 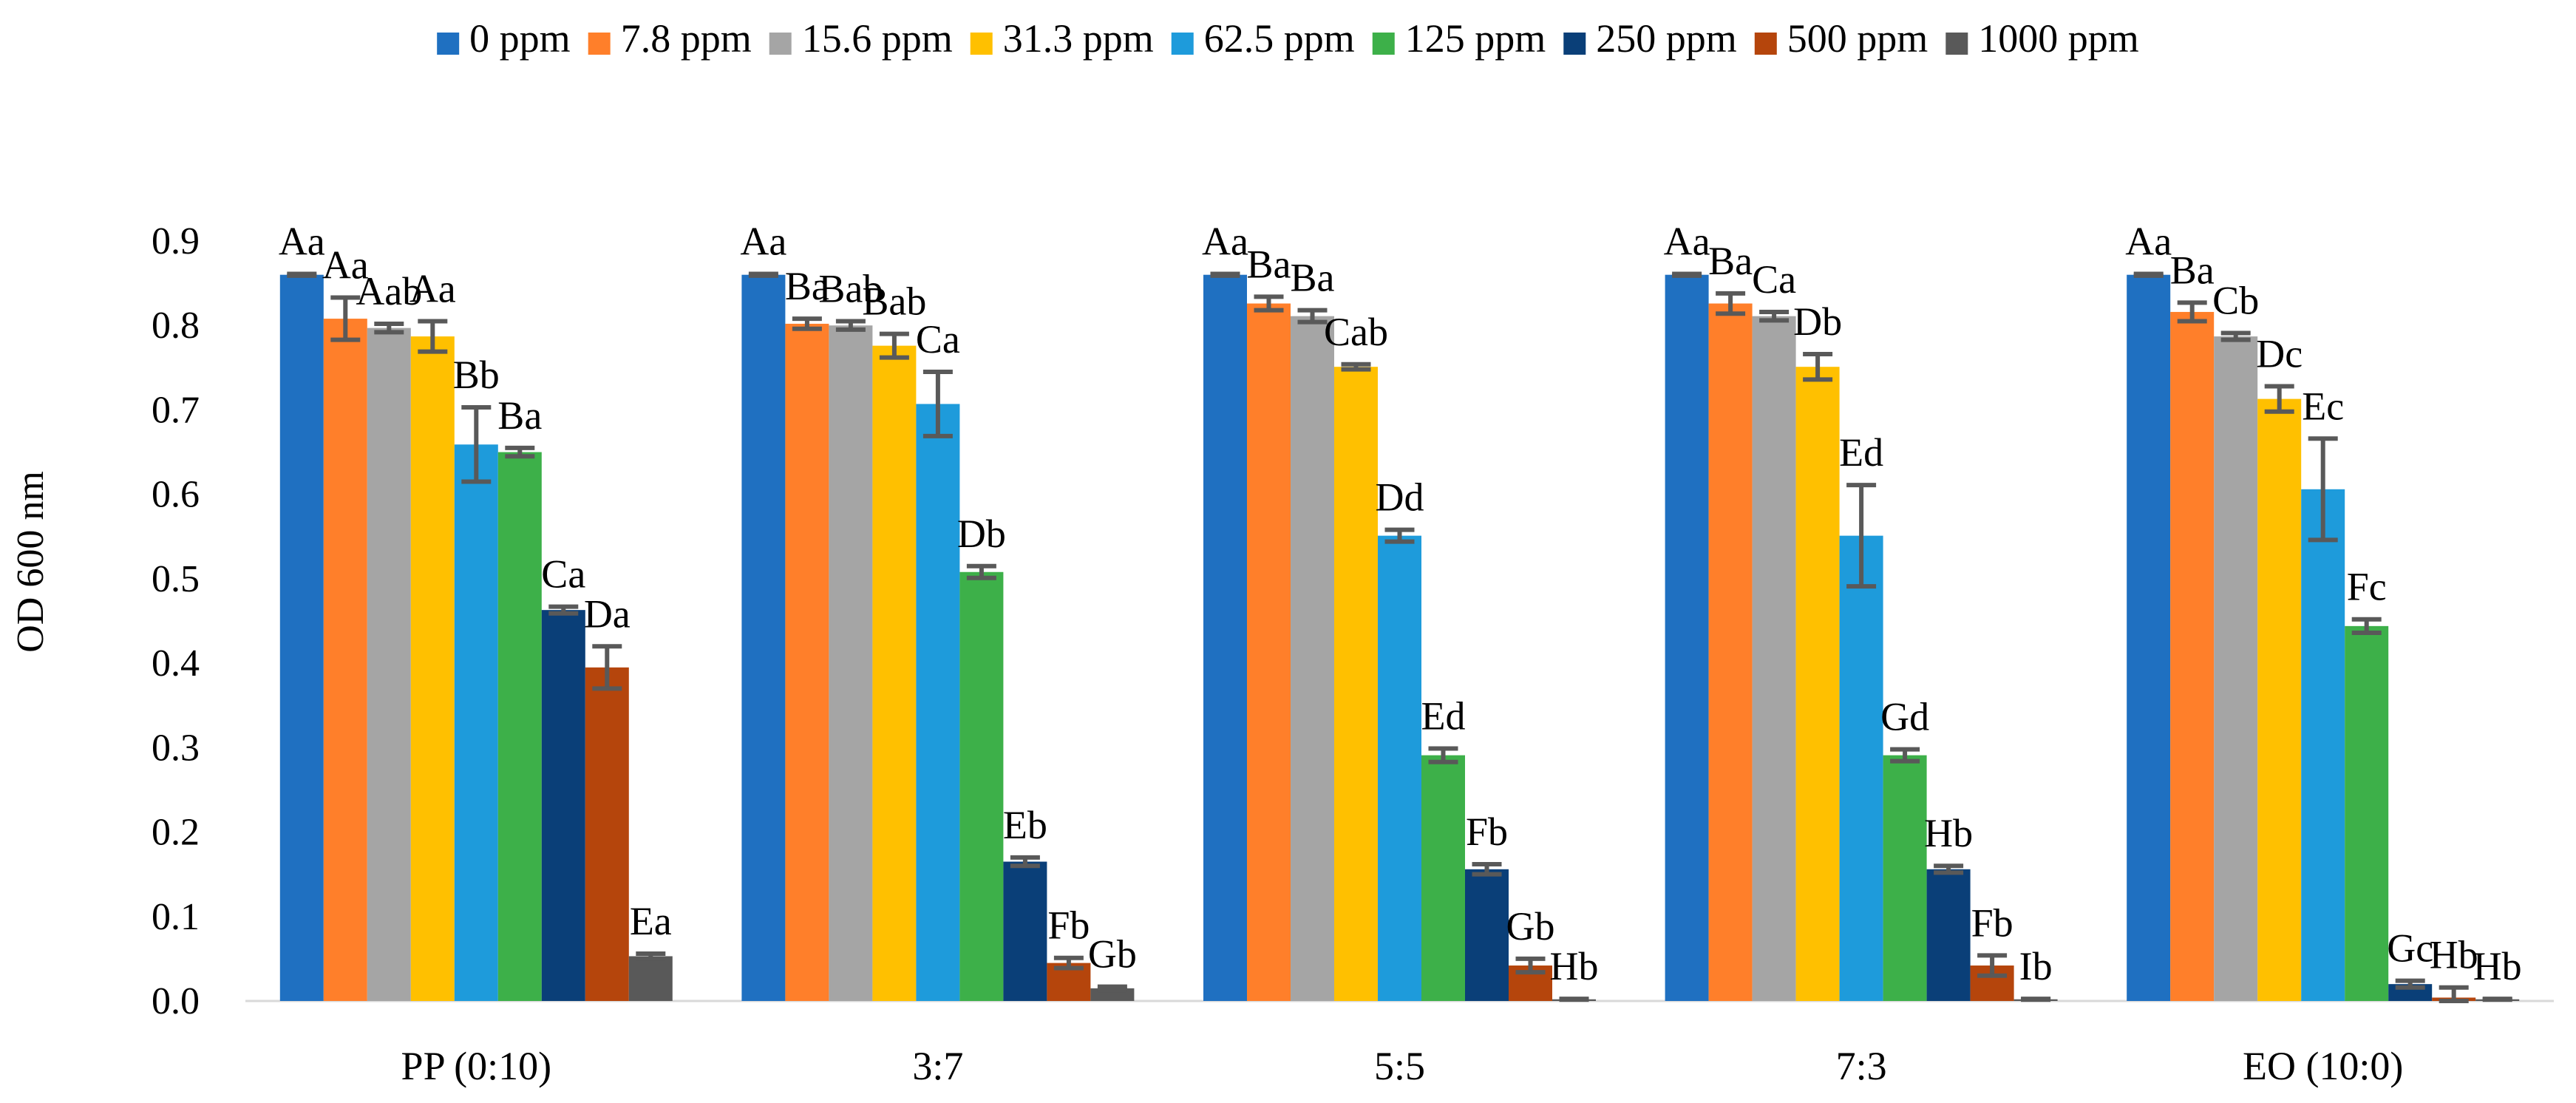 What do you see at coordinates (877, 38) in the screenshot?
I see `legend-label: 15.6 ppm` at bounding box center [877, 38].